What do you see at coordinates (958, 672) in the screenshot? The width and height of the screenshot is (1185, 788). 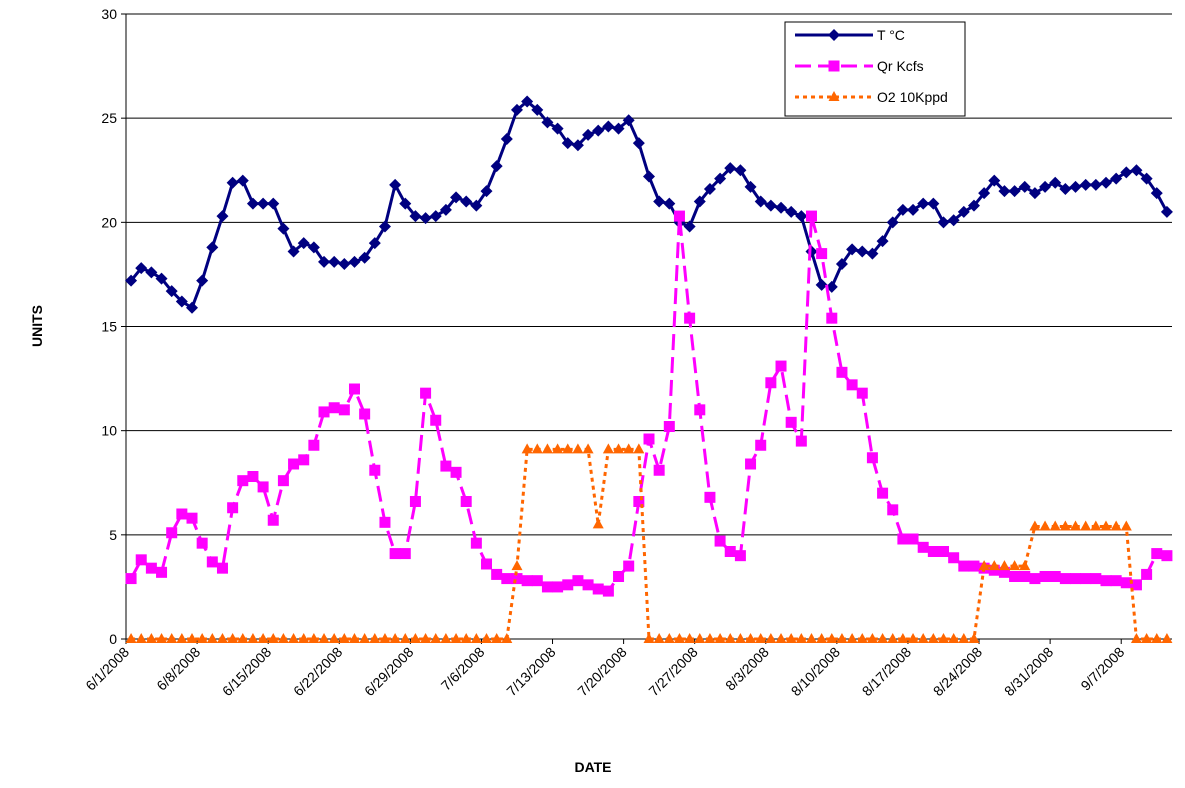 I see `x-tick-label: 8/24/2008` at bounding box center [958, 672].